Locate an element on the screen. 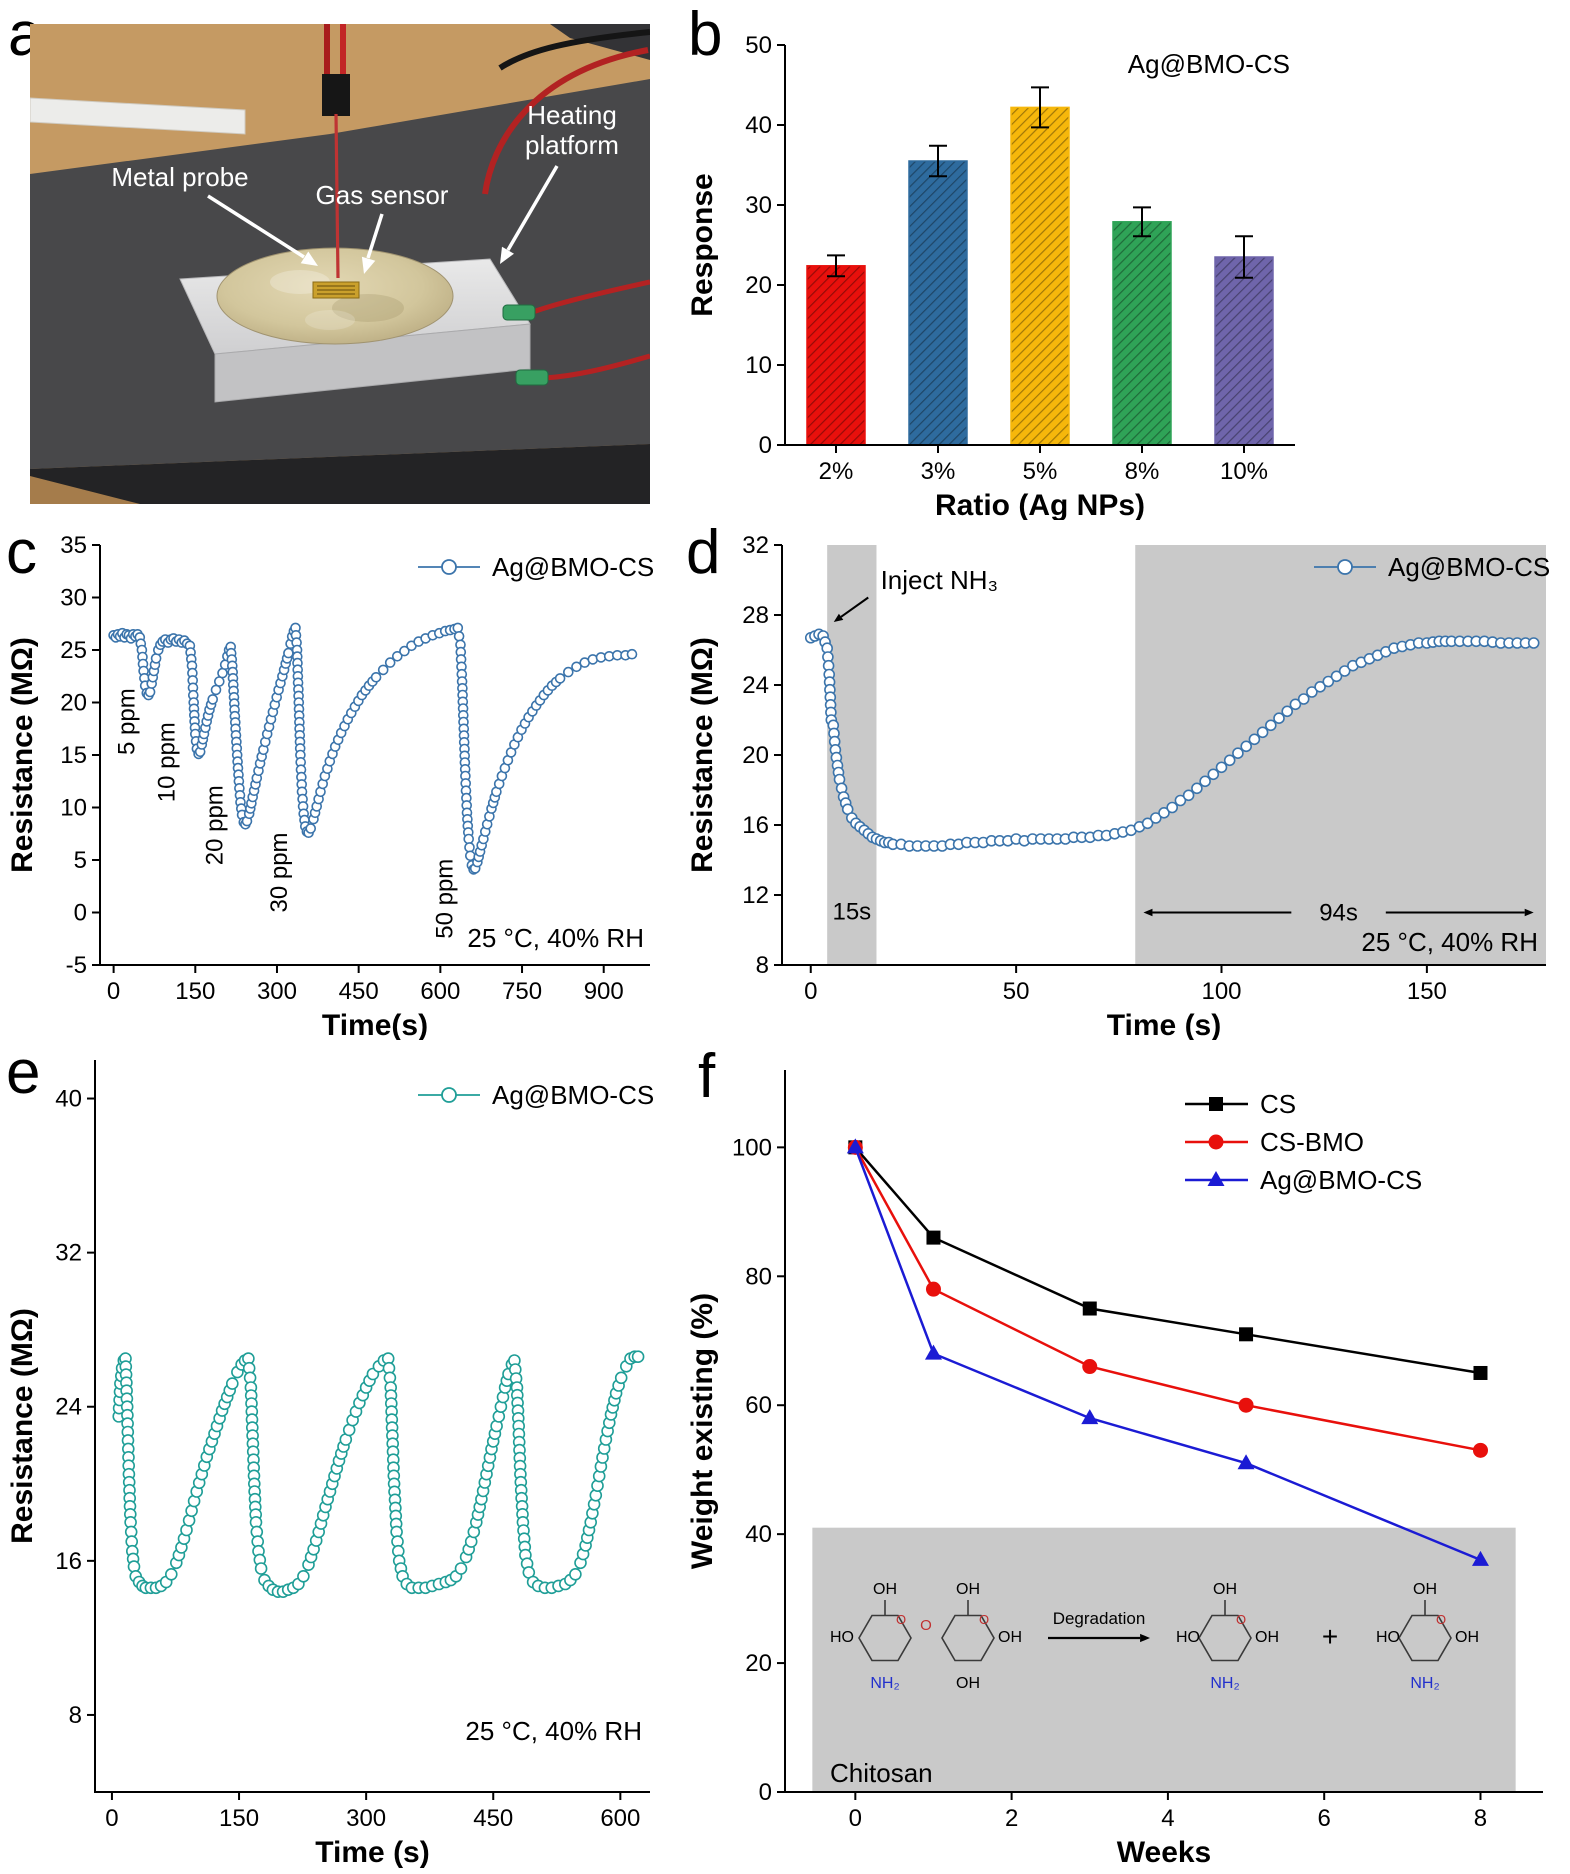 This screenshot has width=1570, height=1874. y-axis-label: Response is located at coordinates (702, 244).